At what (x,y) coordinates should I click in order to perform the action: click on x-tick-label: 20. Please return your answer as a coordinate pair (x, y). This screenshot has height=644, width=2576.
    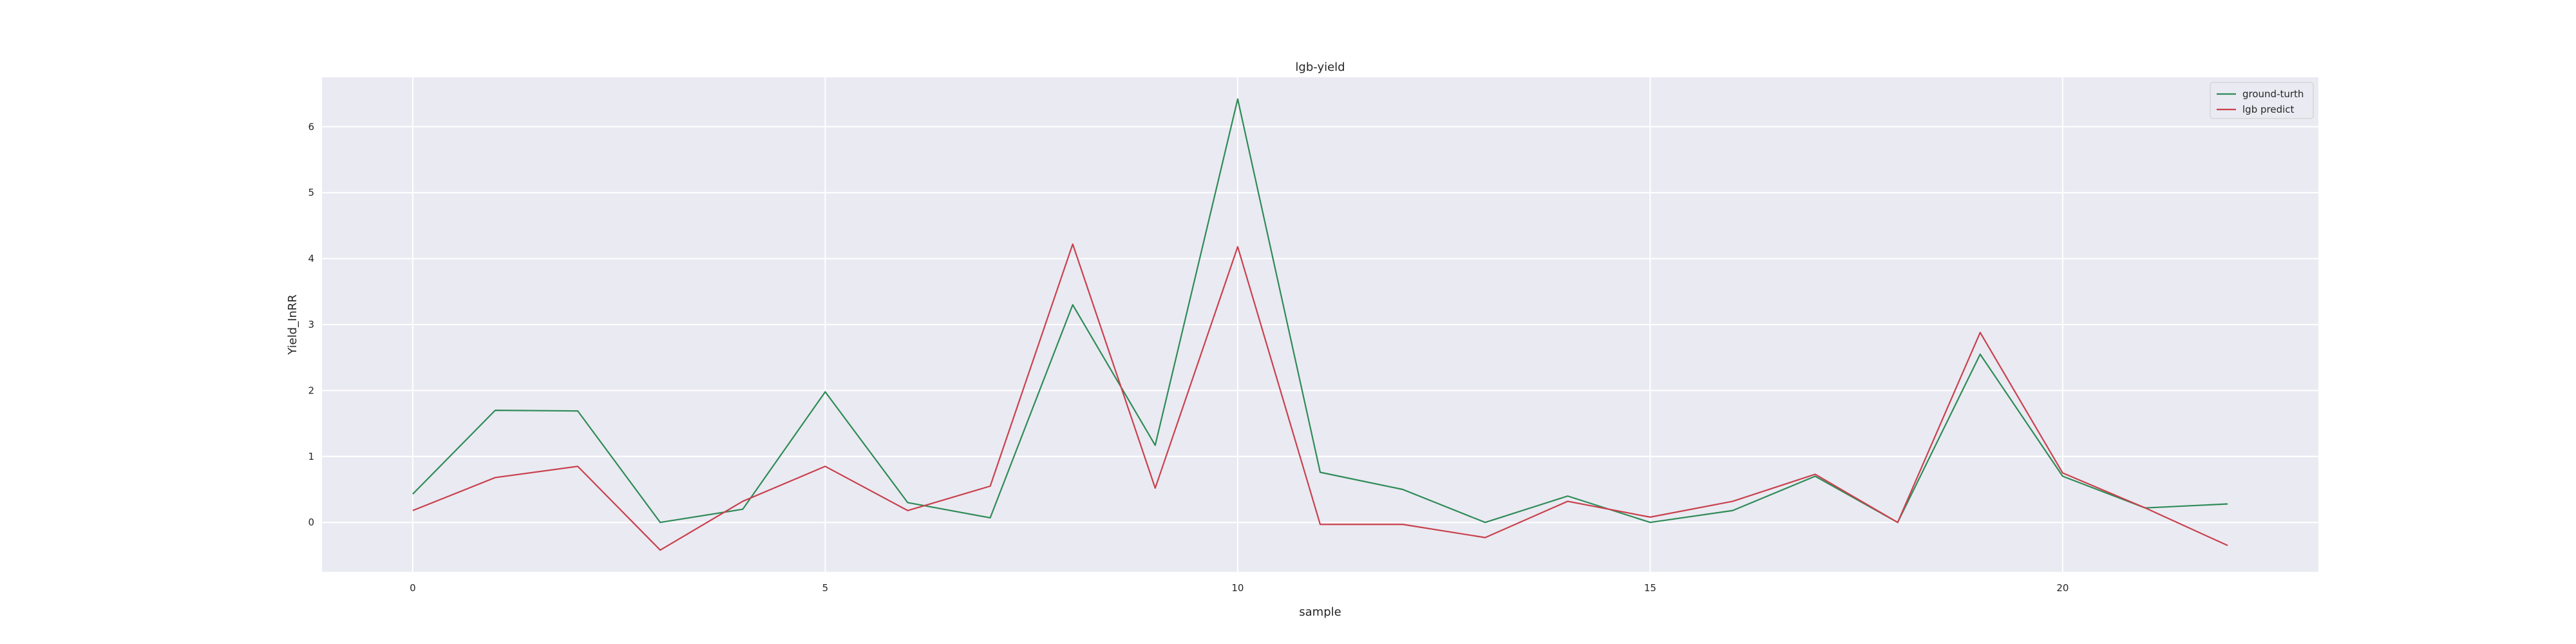
    Looking at the image, I should click on (2062, 588).